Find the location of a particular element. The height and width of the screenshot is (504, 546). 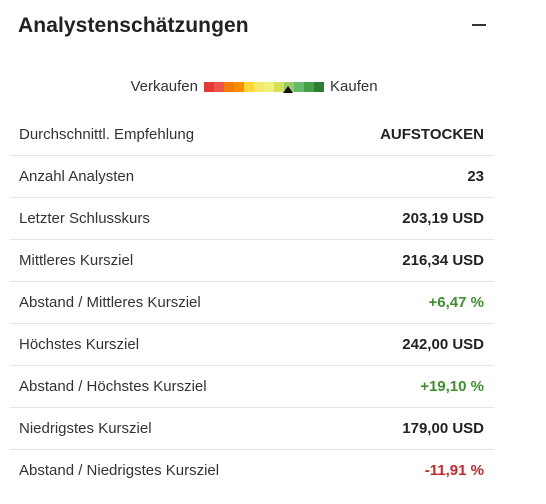

recommendation-scale-inner: Verkaufen Kaufen is located at coordinates (253, 86).